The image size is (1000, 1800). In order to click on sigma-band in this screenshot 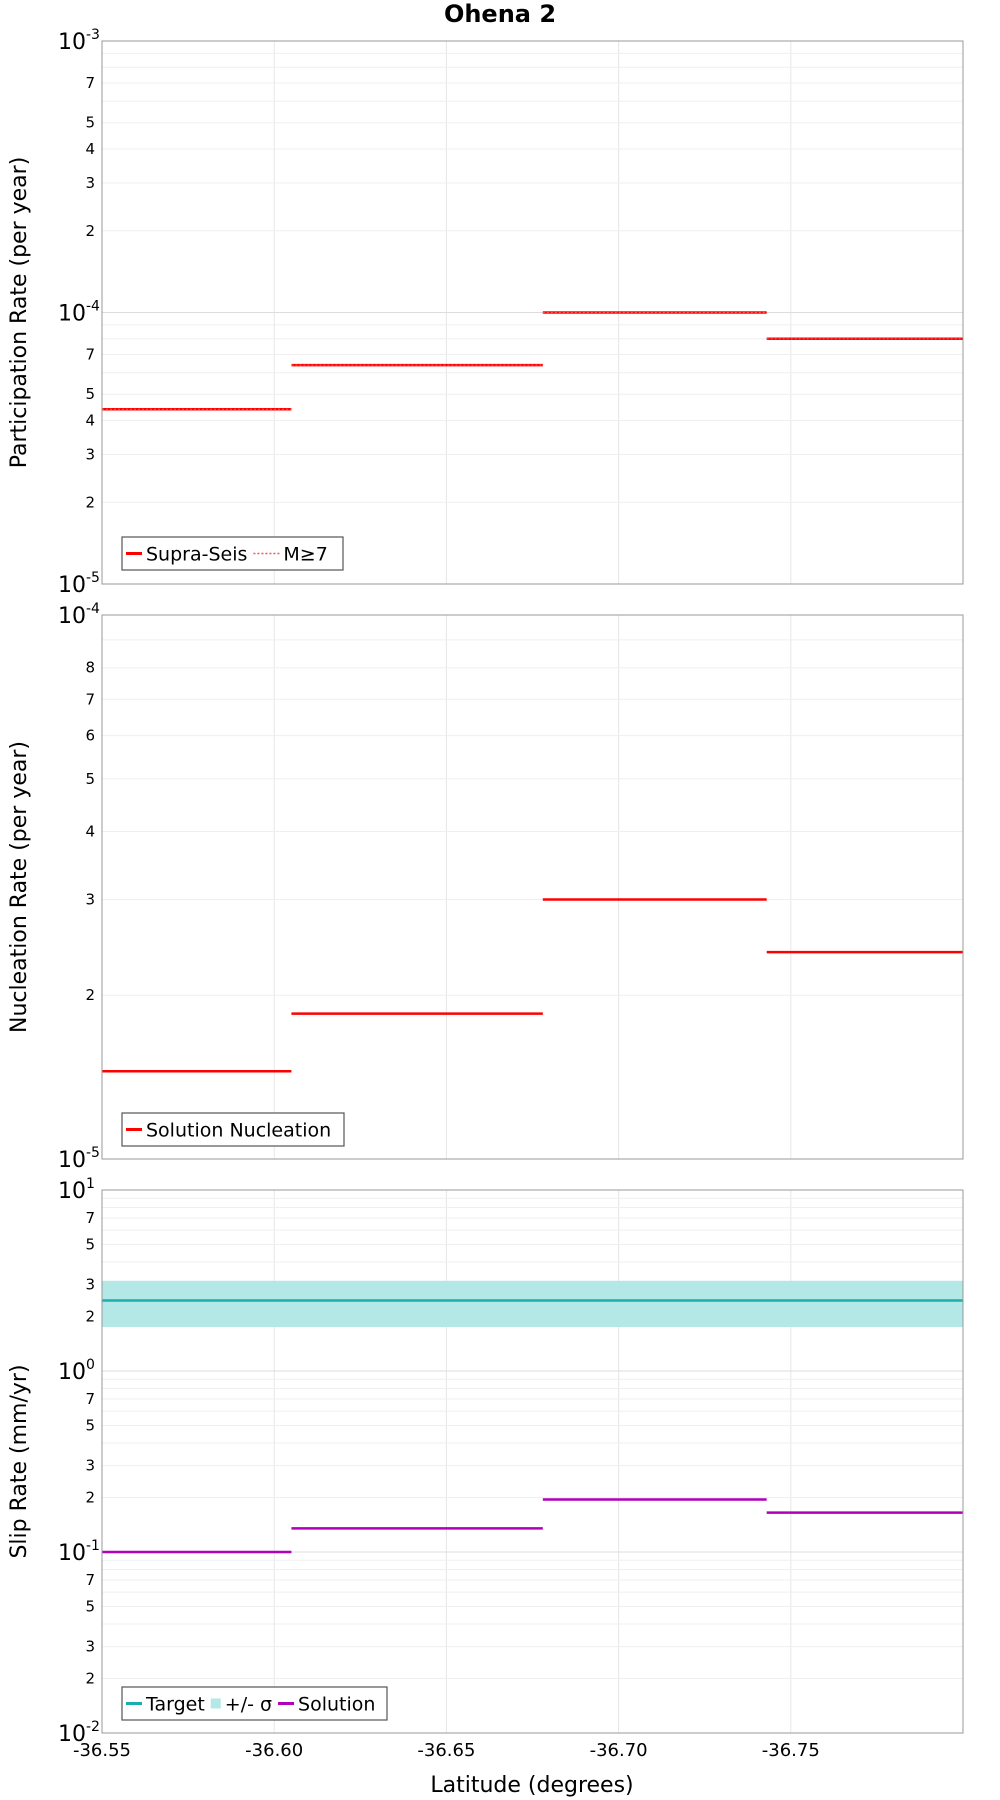, I will do `click(532, 1304)`.